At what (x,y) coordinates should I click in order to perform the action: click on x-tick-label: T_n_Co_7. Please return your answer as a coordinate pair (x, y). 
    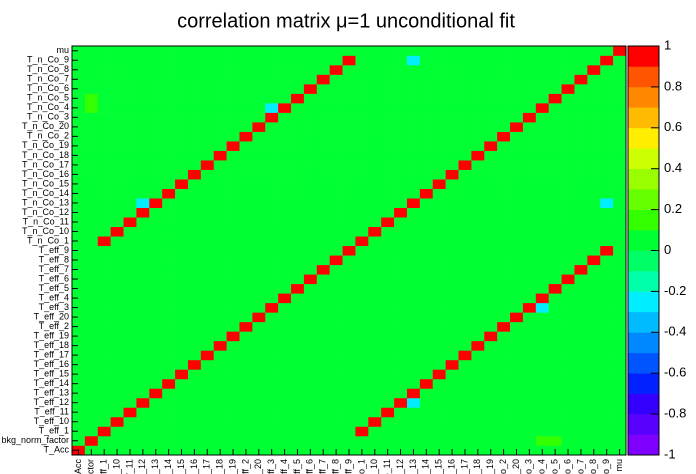
    Looking at the image, I should click on (580, 466).